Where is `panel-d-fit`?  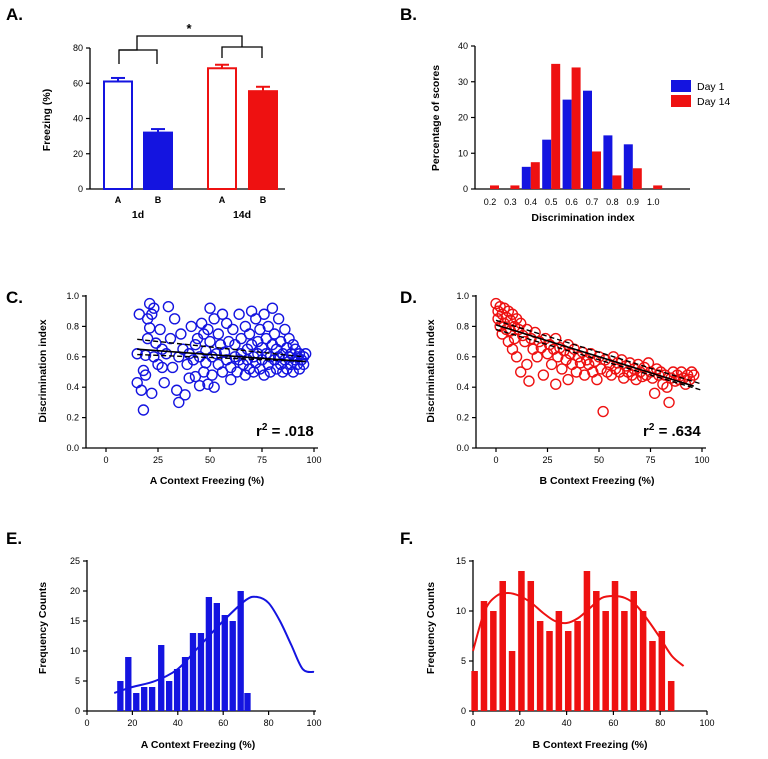 panel-d-fit is located at coordinates (599, 355).